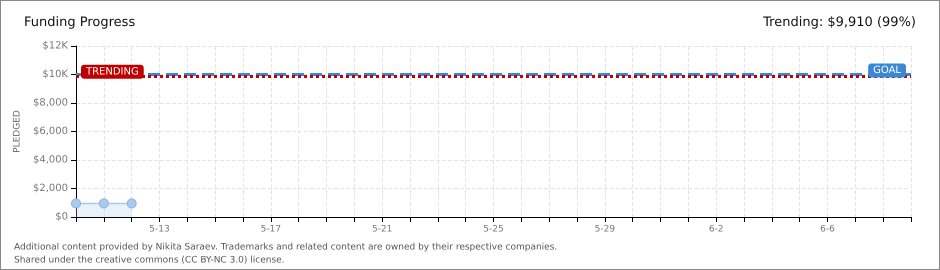 The height and width of the screenshot is (270, 940). What do you see at coordinates (80, 22) in the screenshot?
I see `chart-title: Funding Progress` at bounding box center [80, 22].